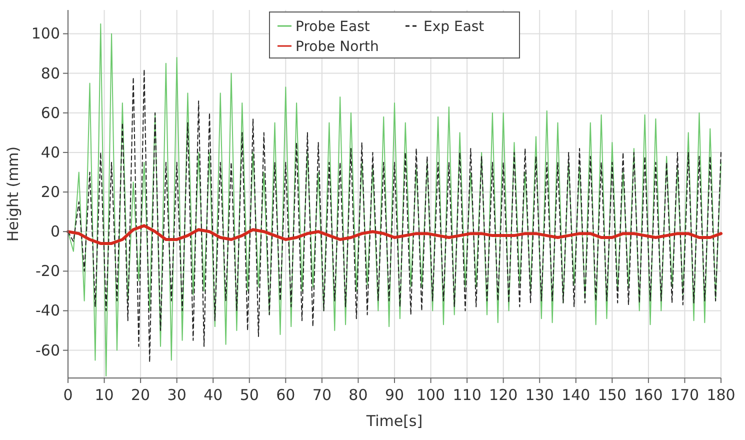  Describe the element at coordinates (176, 395) in the screenshot. I see `x-tick-label: 30` at that location.